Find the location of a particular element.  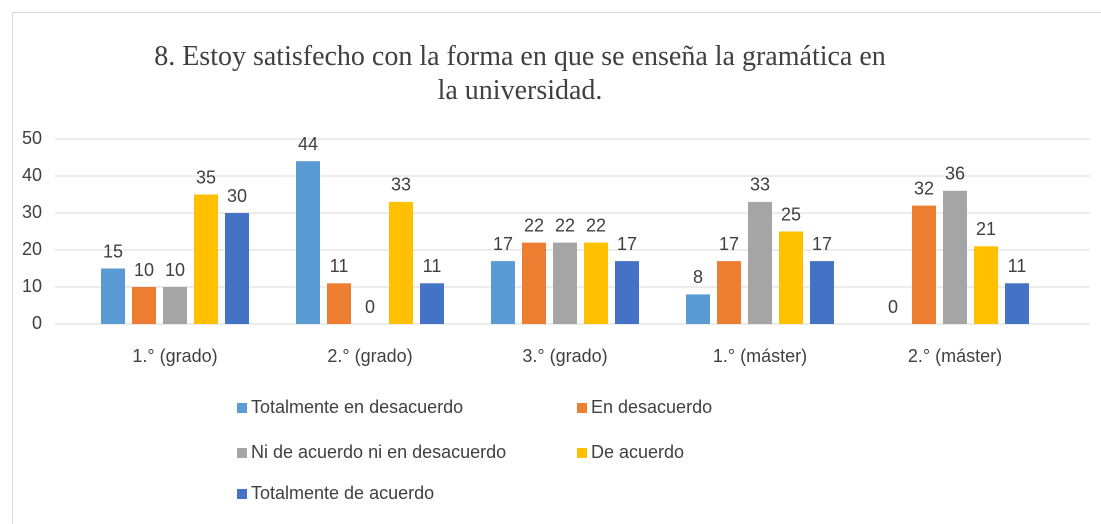

x-tick-label: 3.° (grado) is located at coordinates (564, 356).